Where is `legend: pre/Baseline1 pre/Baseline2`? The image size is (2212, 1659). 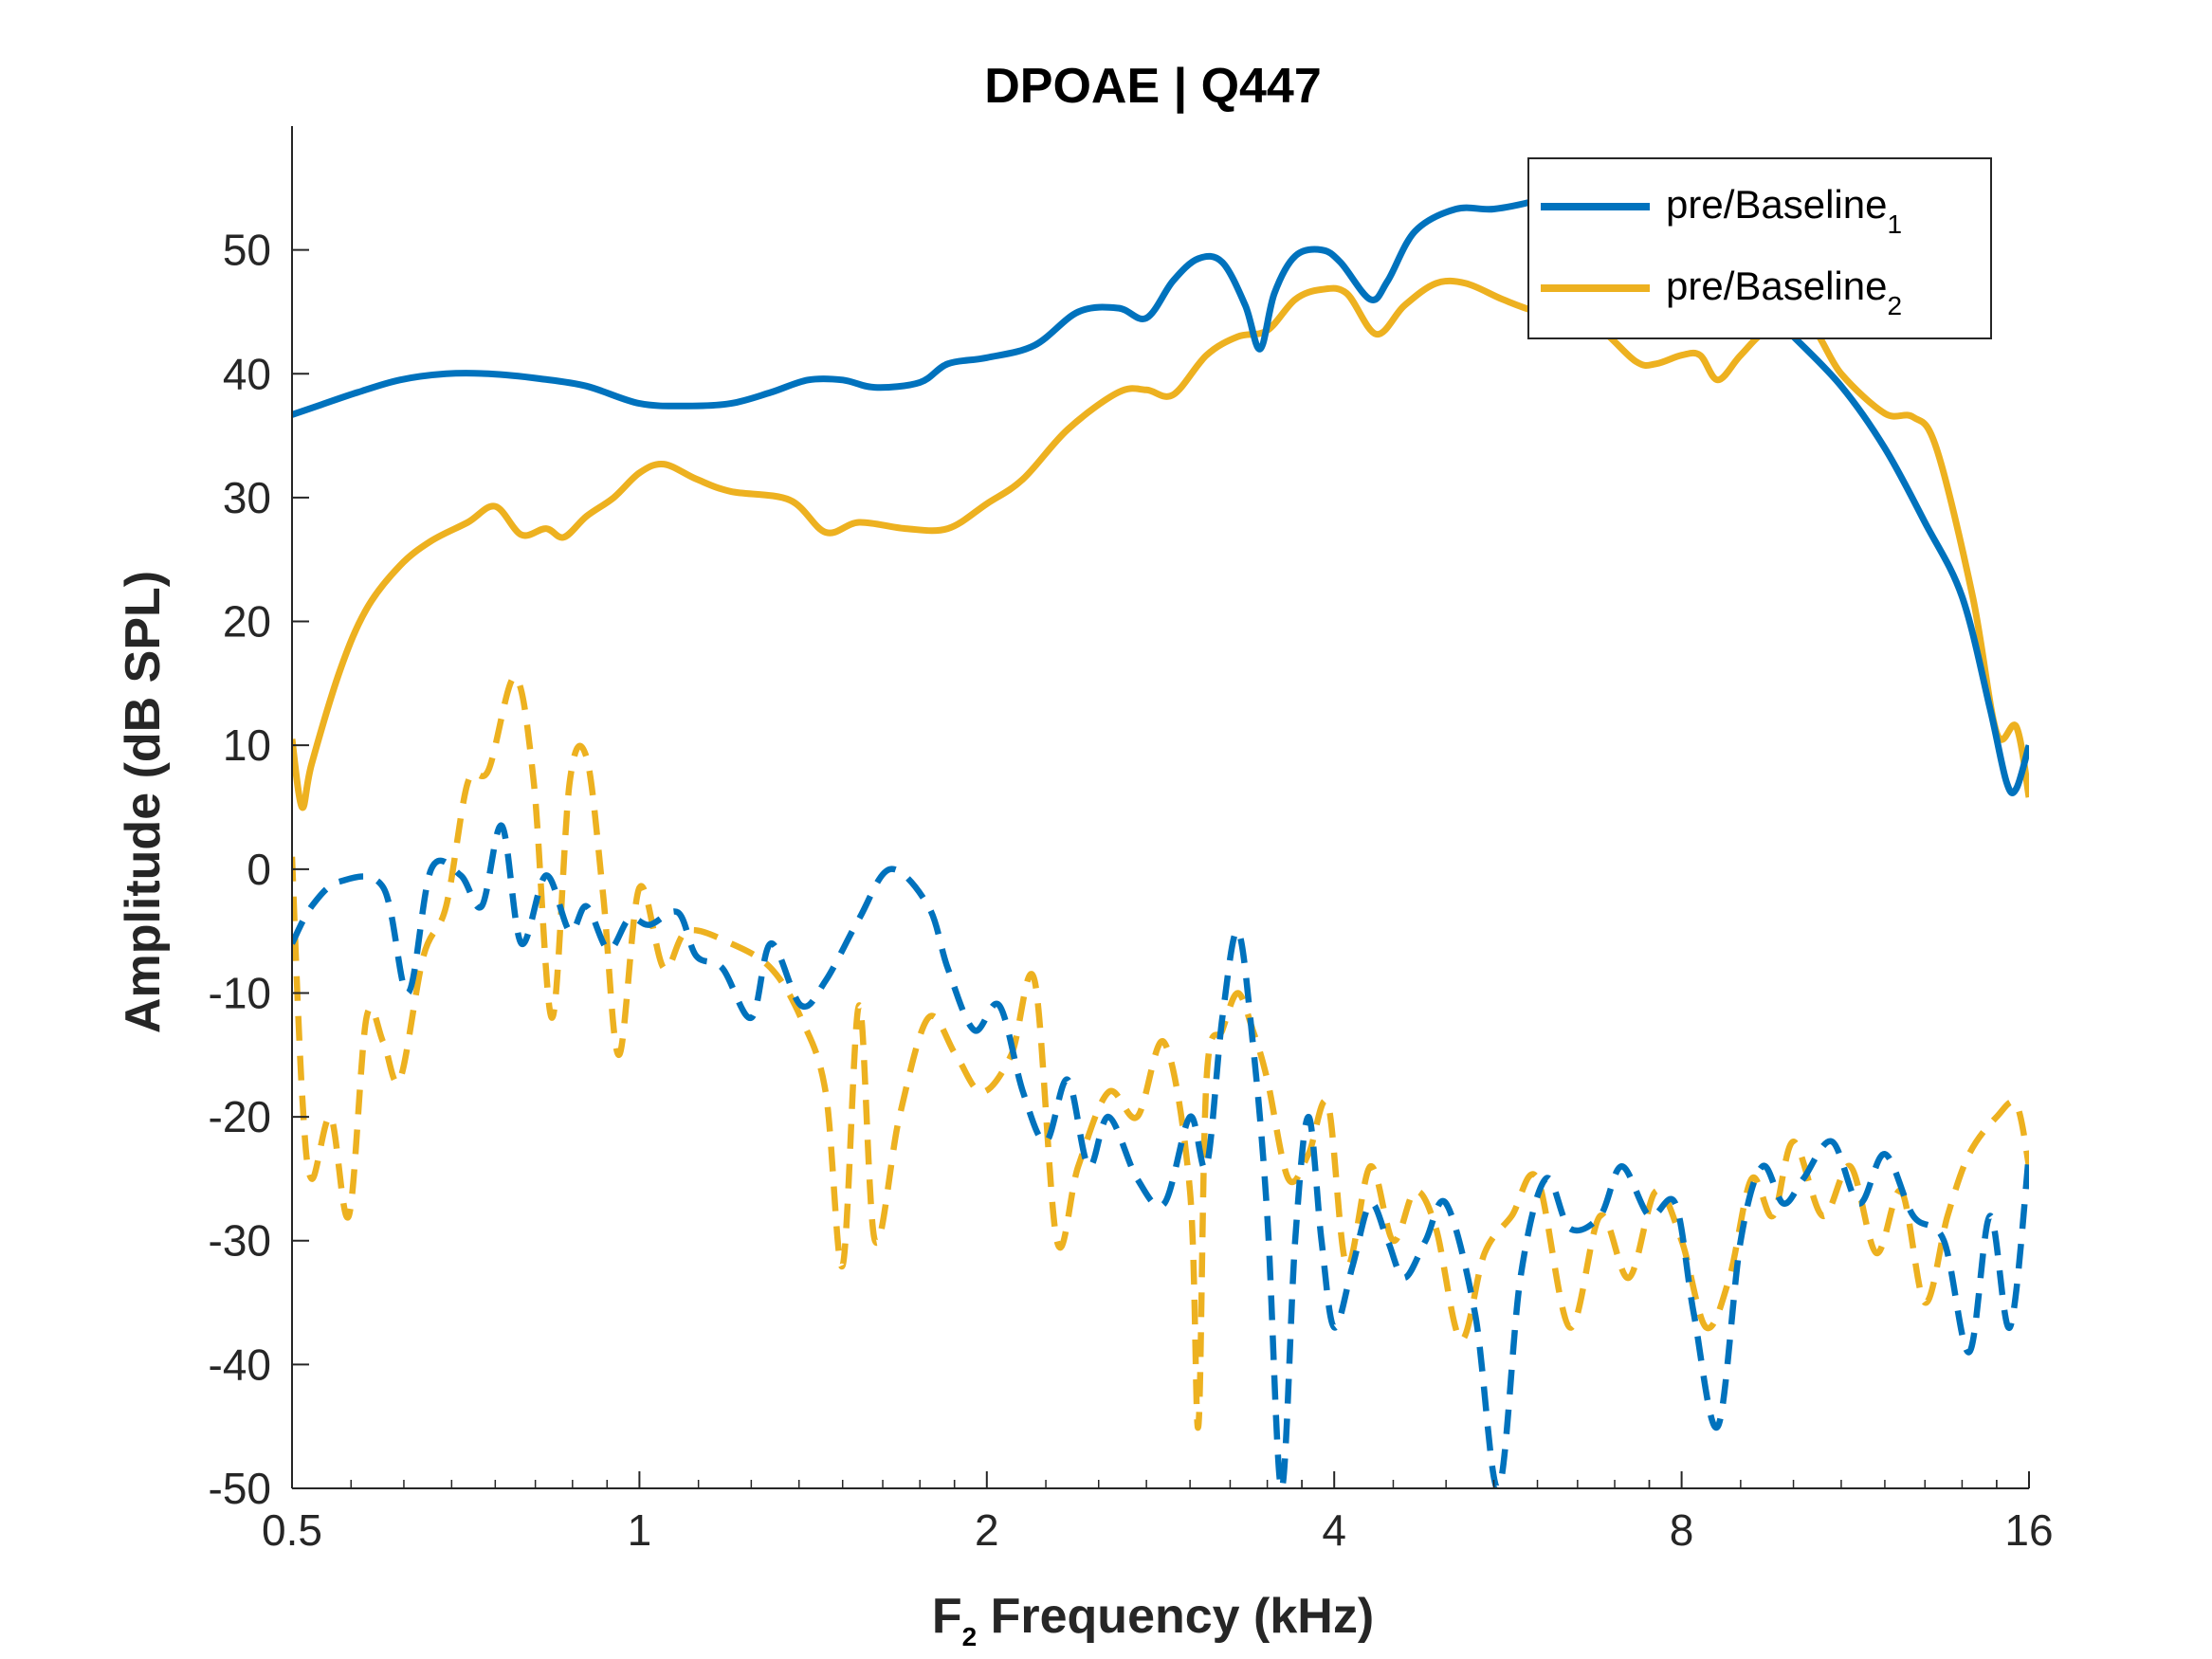
legend: pre/Baseline1 pre/Baseline2 is located at coordinates (1759, 248).